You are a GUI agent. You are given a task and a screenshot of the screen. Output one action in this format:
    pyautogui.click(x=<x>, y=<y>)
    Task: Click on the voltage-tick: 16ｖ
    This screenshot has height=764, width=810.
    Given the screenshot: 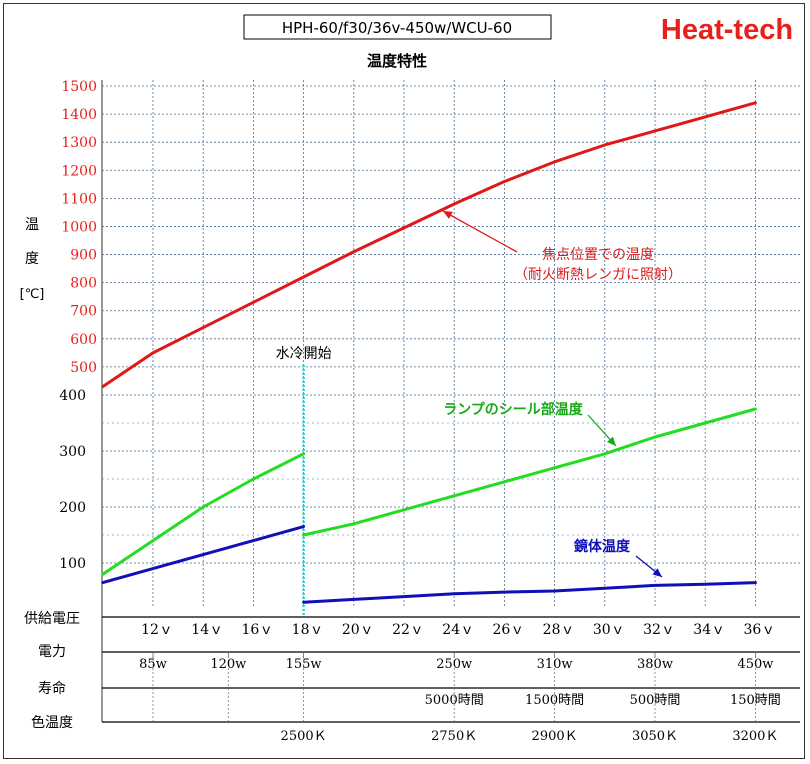 What is the action you would take?
    pyautogui.click(x=257, y=630)
    